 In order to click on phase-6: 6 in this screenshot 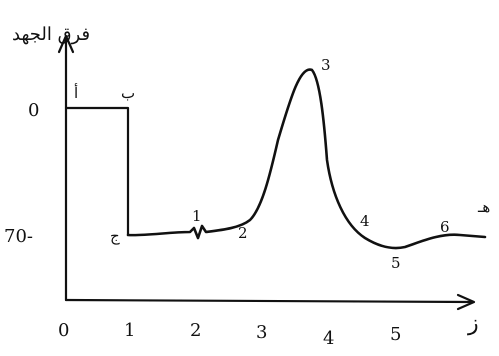, I will do `click(445, 227)`.